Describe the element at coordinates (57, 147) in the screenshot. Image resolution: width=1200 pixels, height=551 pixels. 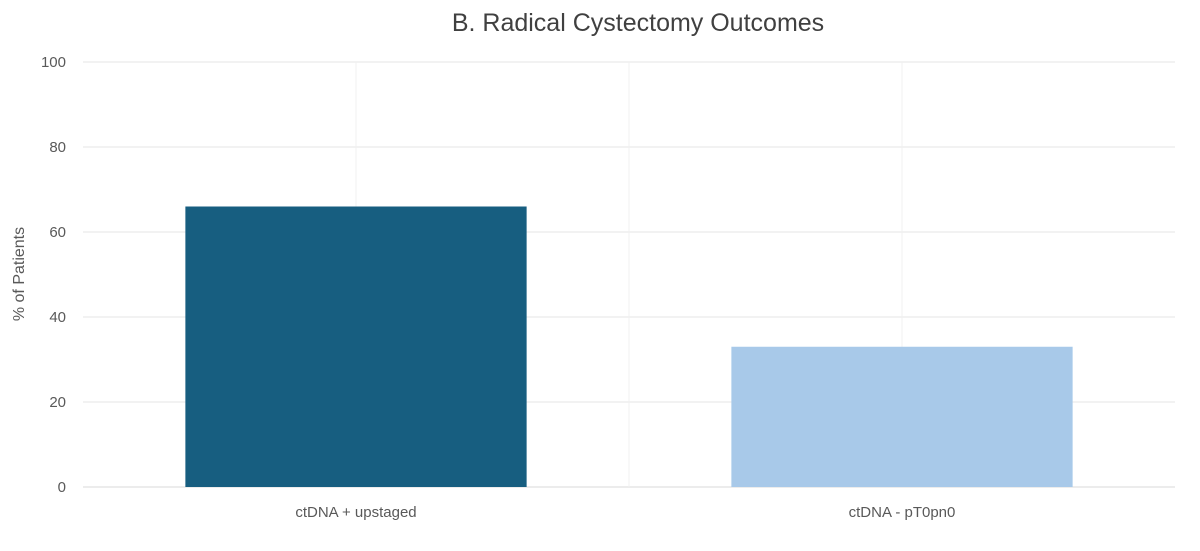
I see `y-tick-label: 80` at that location.